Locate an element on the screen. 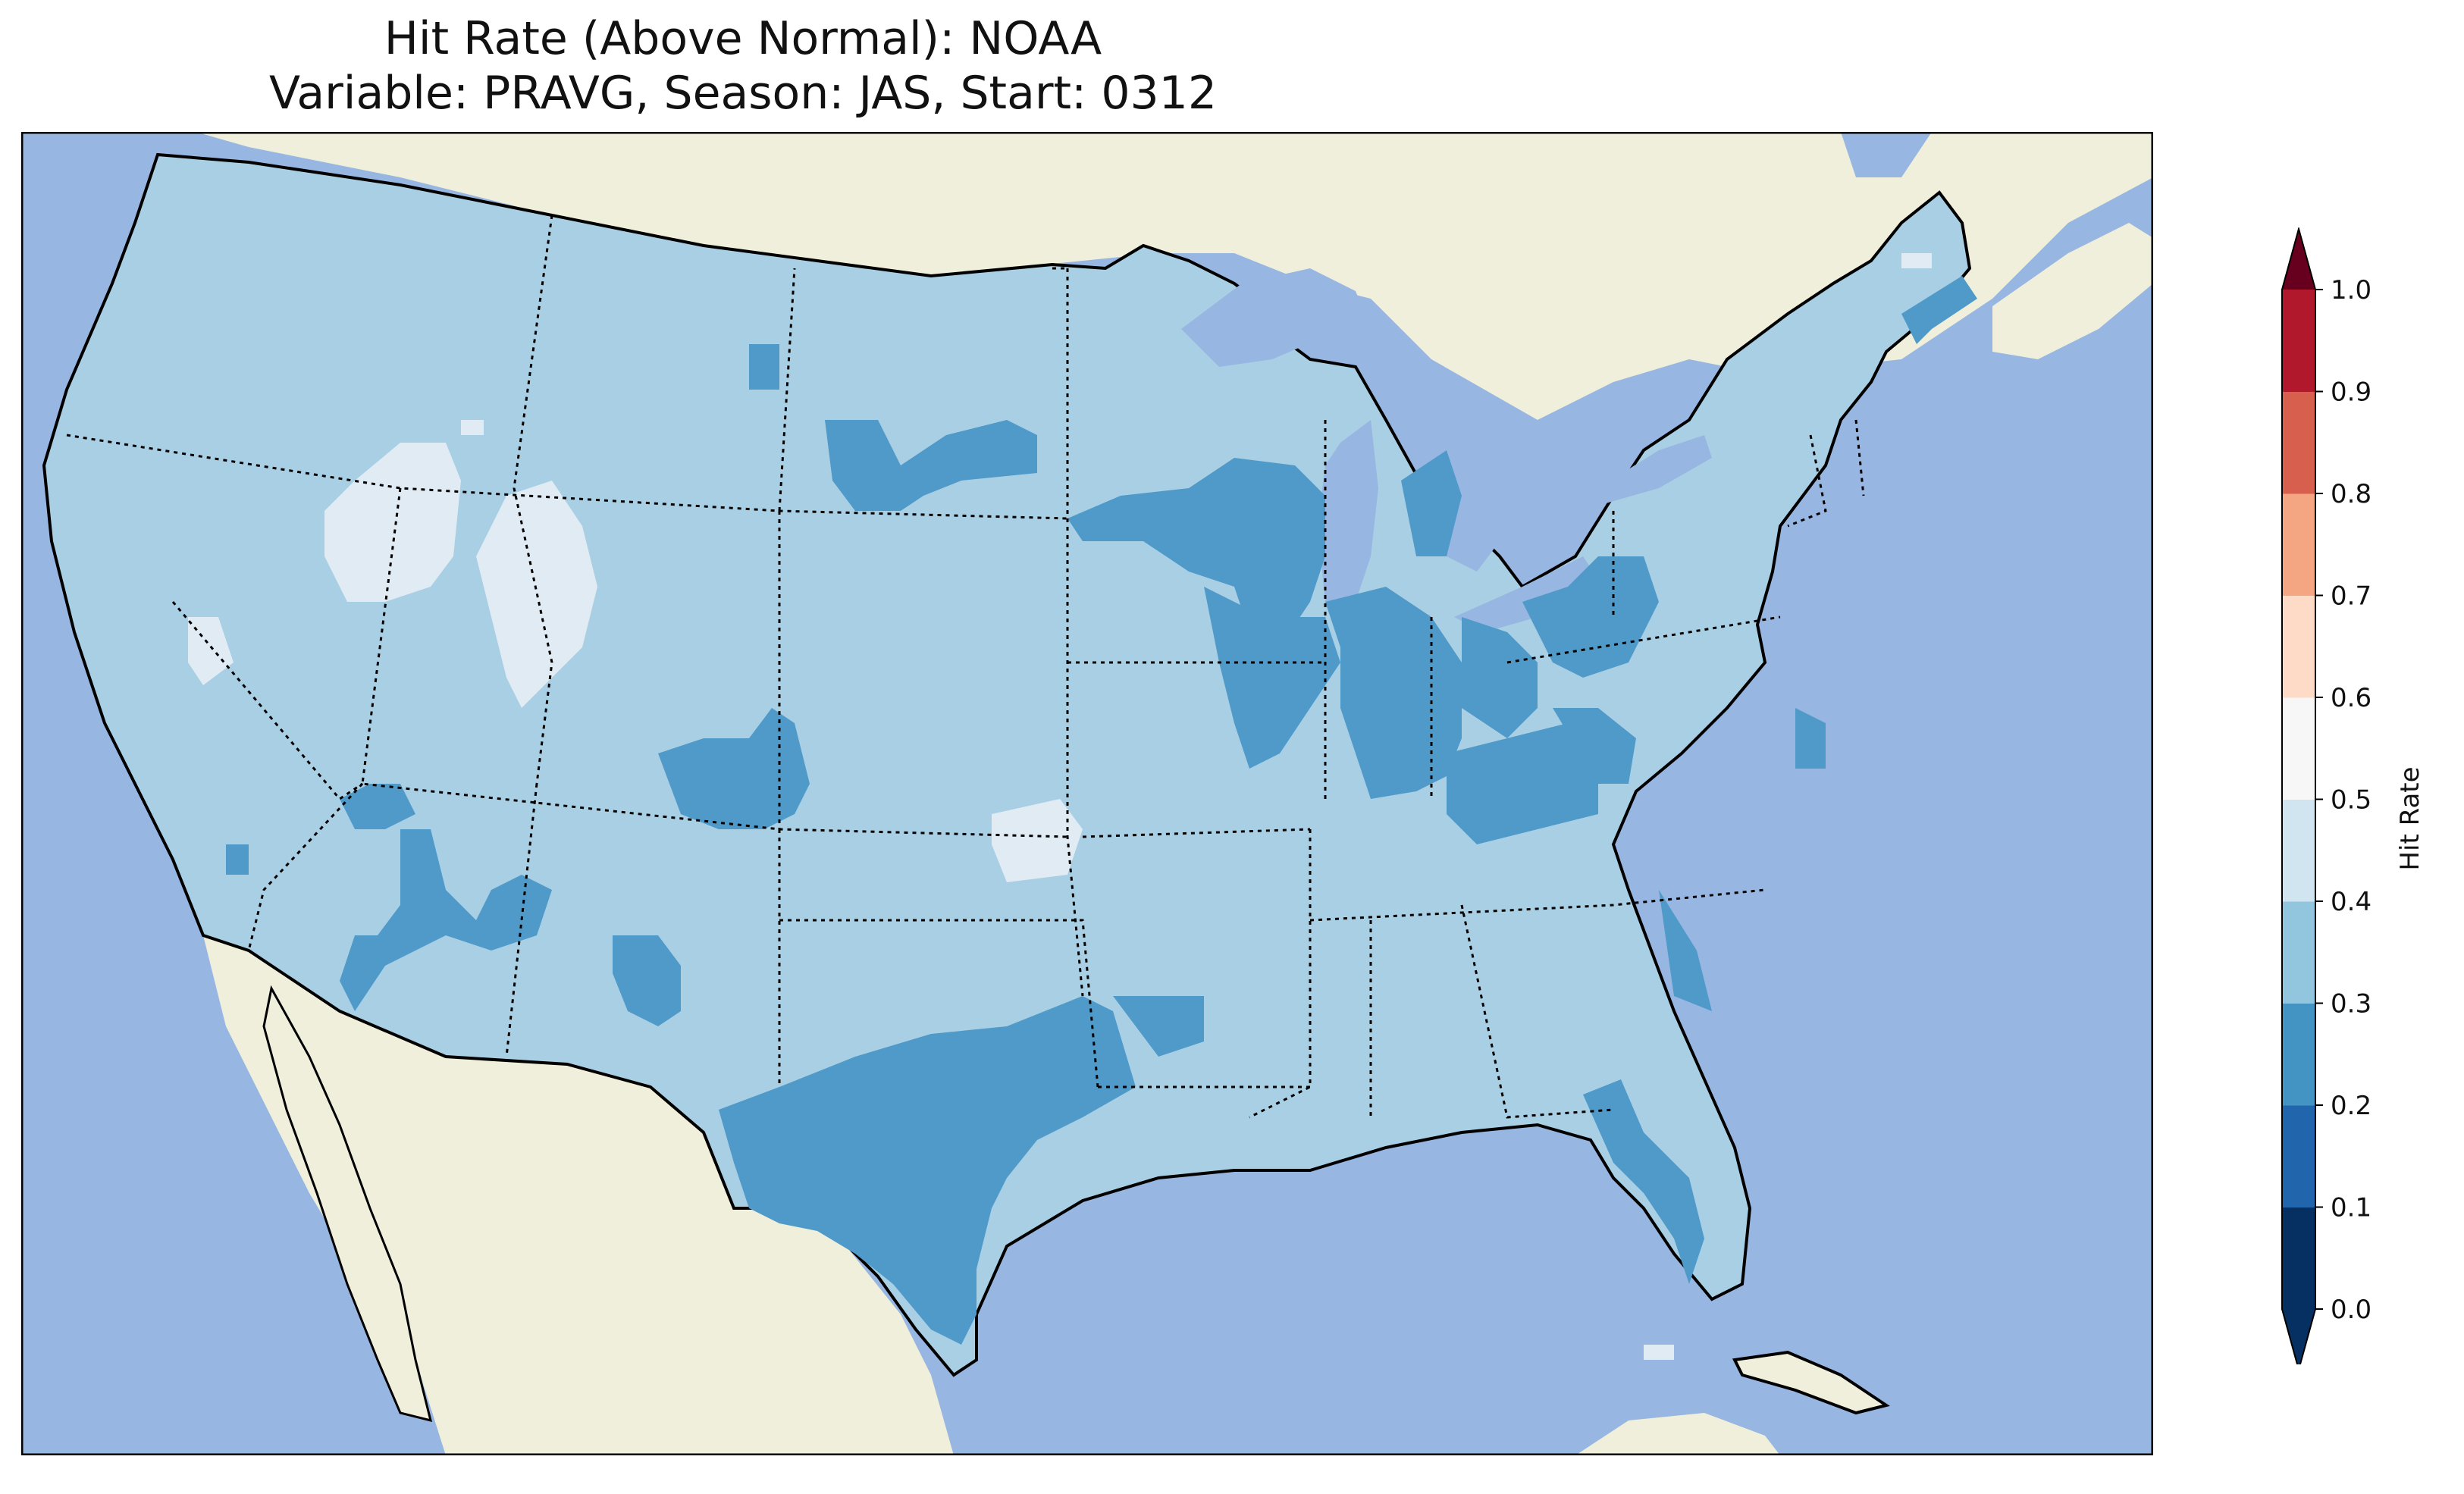 The width and height of the screenshot is (2464, 1494). colorbar-tick-label: 0.1 is located at coordinates (2351, 1208).